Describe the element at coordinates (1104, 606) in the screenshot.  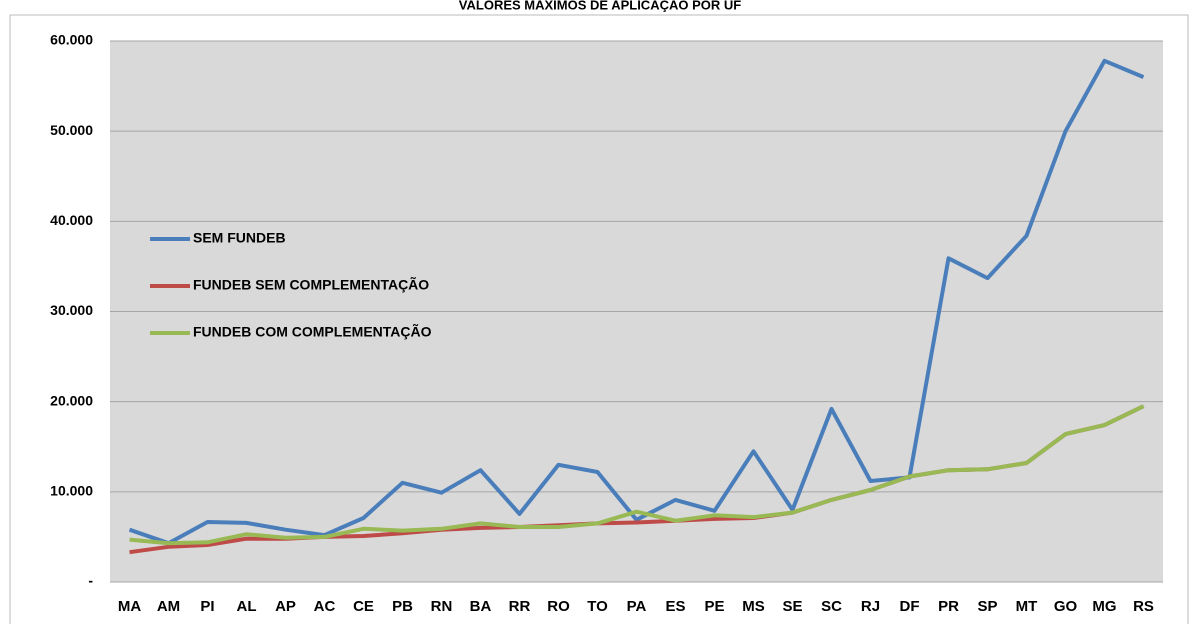
I see `x-tick-label: MG` at that location.